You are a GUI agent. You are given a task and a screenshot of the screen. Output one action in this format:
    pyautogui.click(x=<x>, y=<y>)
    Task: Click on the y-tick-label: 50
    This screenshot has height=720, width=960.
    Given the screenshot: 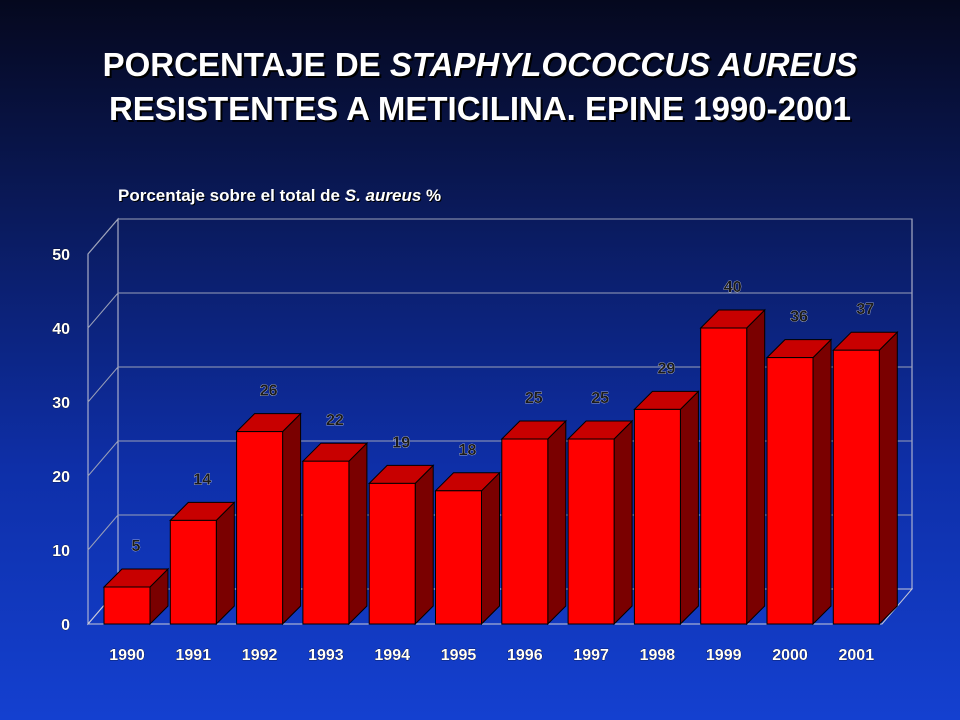 What is the action you would take?
    pyautogui.click(x=61, y=255)
    